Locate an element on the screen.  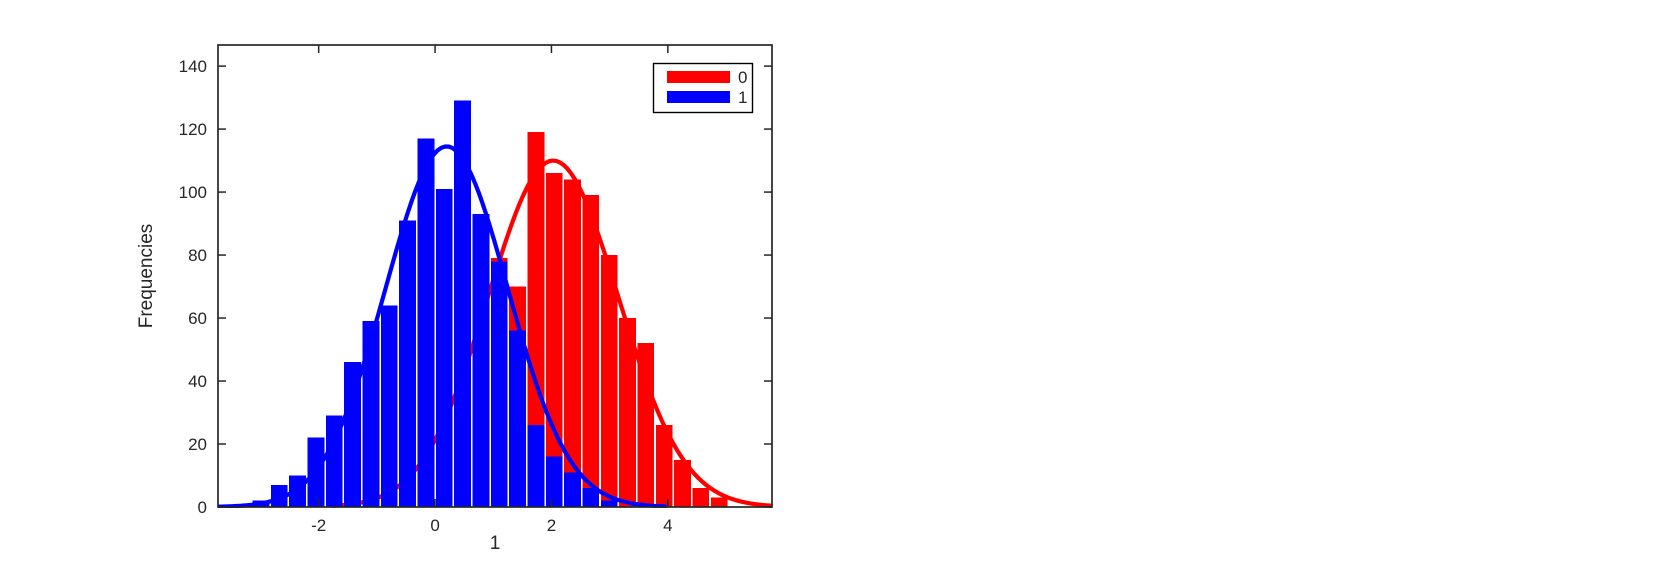
x-tick-label: 4 is located at coordinates (667, 525).